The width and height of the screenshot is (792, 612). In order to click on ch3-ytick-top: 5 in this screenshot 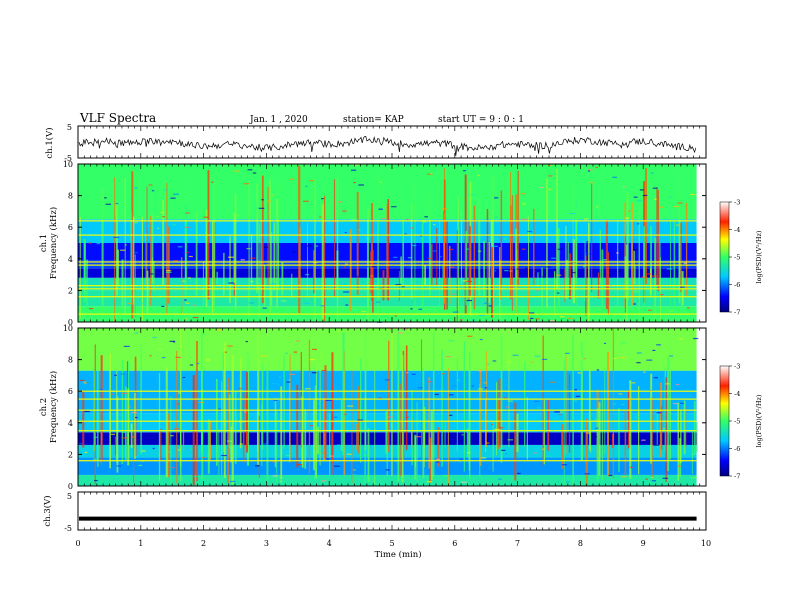, I will do `click(69, 496)`.